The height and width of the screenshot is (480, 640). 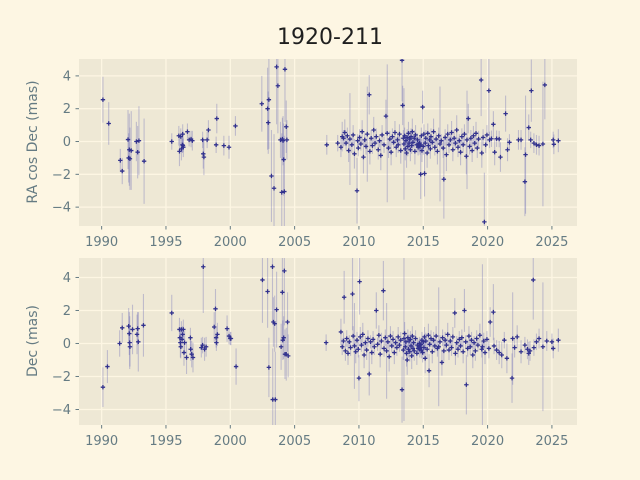 What do you see at coordinates (33, 142) in the screenshot?
I see `ra-cos-dec-axis-label: RA cos Dec (mas)` at bounding box center [33, 142].